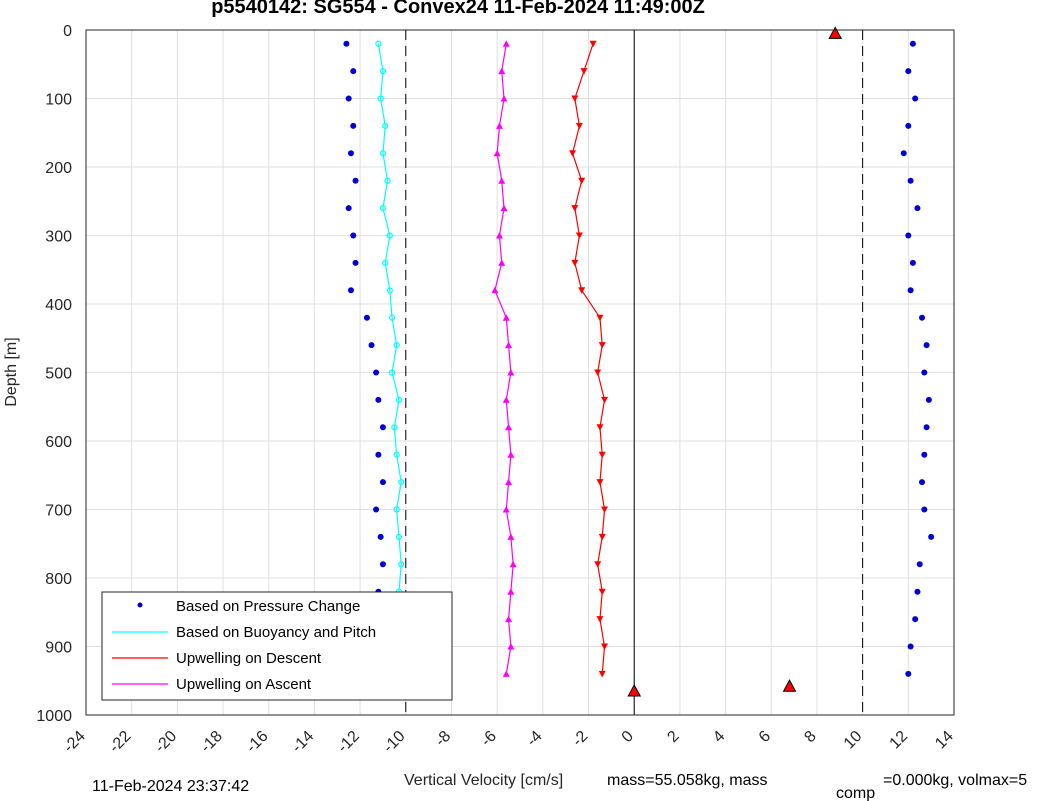  I want to click on y-tick-label: 900, so click(58, 648).